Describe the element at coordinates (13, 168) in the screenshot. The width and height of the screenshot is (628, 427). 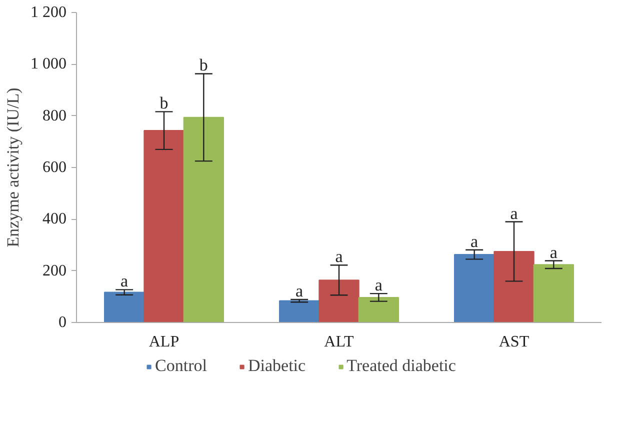
I see `y-axis-title: Enzyme activity (IU/L)` at that location.